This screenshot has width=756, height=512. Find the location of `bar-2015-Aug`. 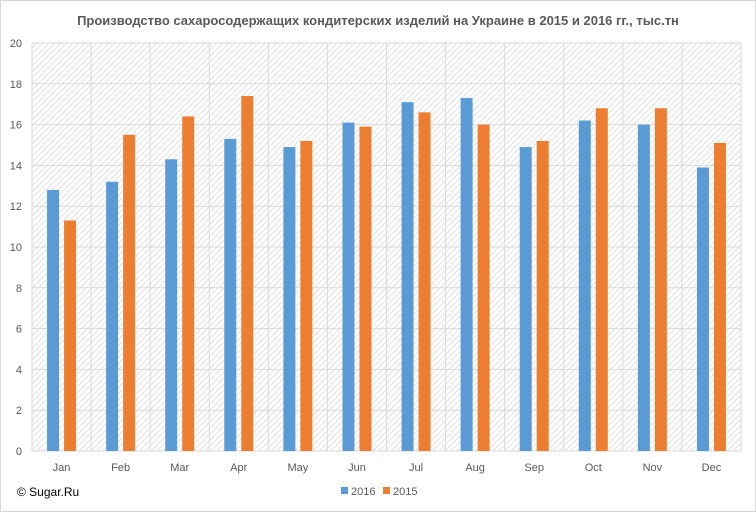

bar-2015-Aug is located at coordinates (483, 287).